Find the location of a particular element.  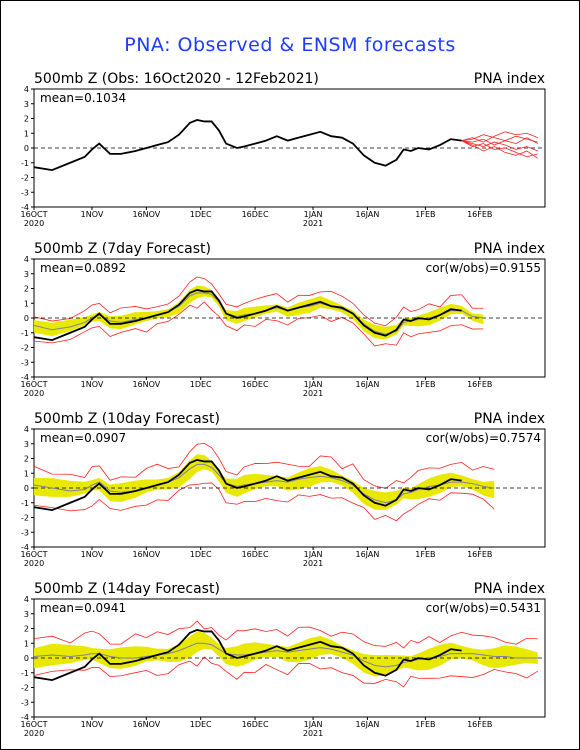

x-tick-label: 1NOV is located at coordinates (92, 384).